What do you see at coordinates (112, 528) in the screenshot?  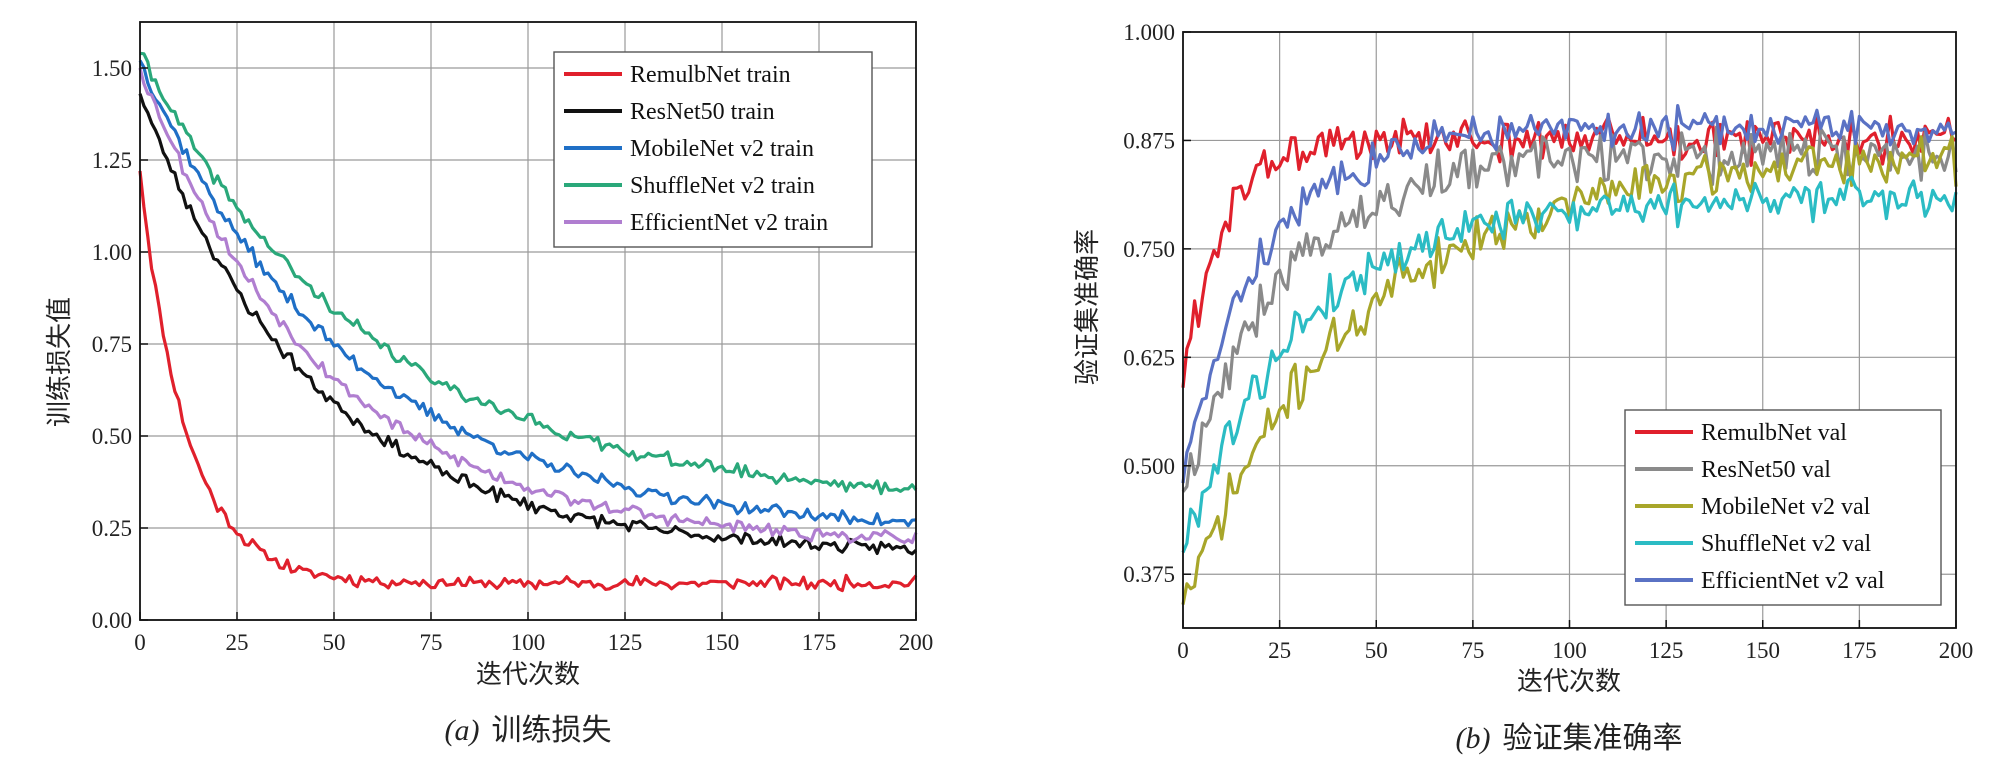 I see `y-tick-label: 0.25` at bounding box center [112, 528].